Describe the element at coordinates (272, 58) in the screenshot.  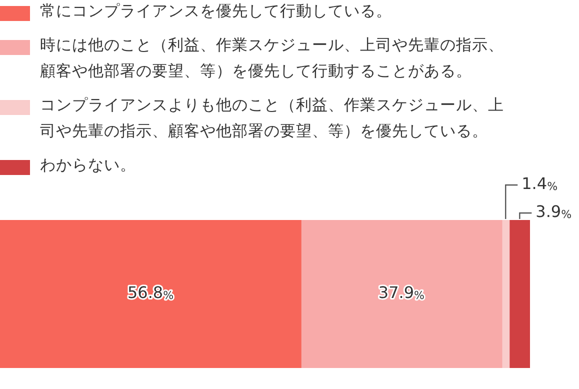
I see `legend-label: 時には他のこと（利益、作業スケジュール、上司や先輩の指示、顧客や他部署の要望、等）を優先して行動することがある。` at that location.